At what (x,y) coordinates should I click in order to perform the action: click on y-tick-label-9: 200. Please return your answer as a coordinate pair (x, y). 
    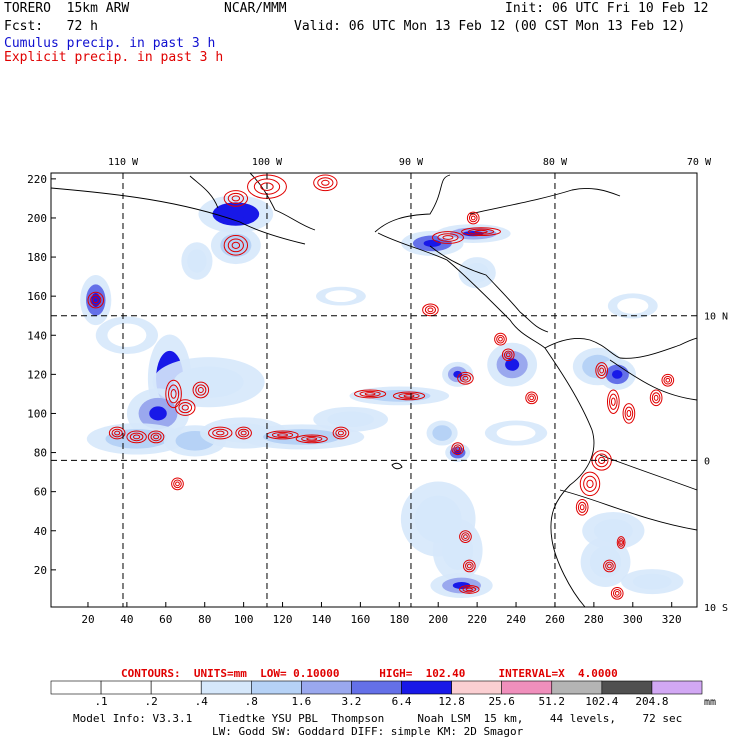
    Looking at the image, I should click on (37, 218).